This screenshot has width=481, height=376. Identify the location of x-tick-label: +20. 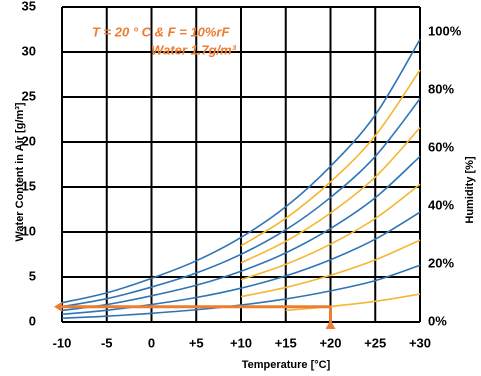
(330, 342).